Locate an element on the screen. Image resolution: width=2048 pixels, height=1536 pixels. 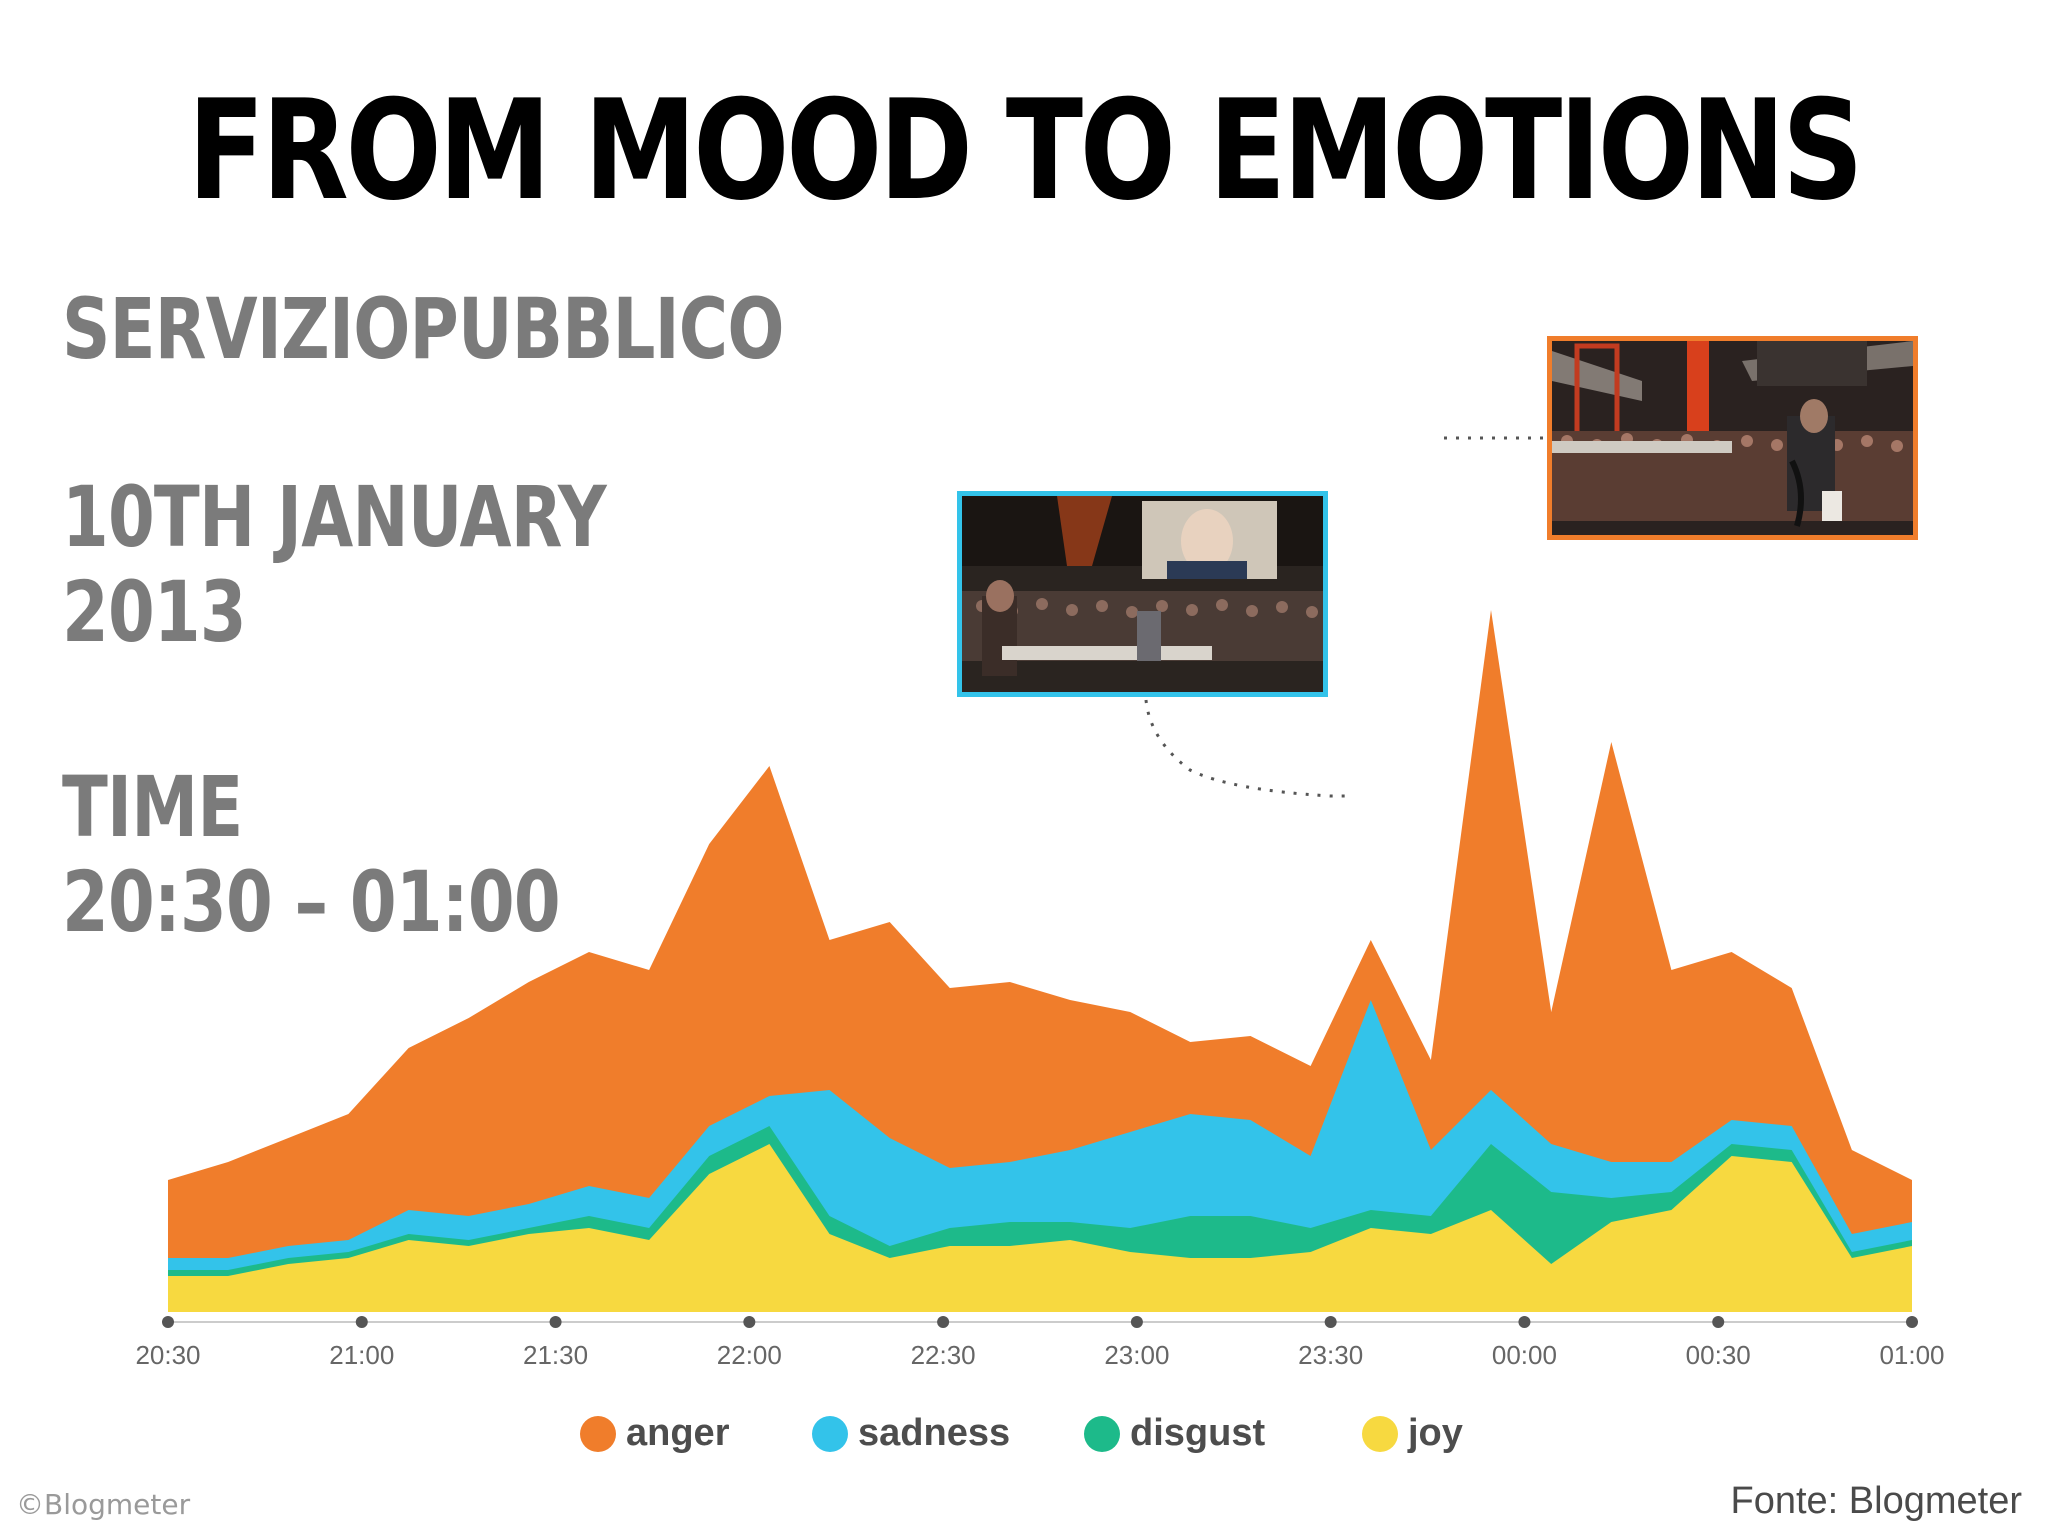
legend-item-joy: joy is located at coordinates (1412, 1433).